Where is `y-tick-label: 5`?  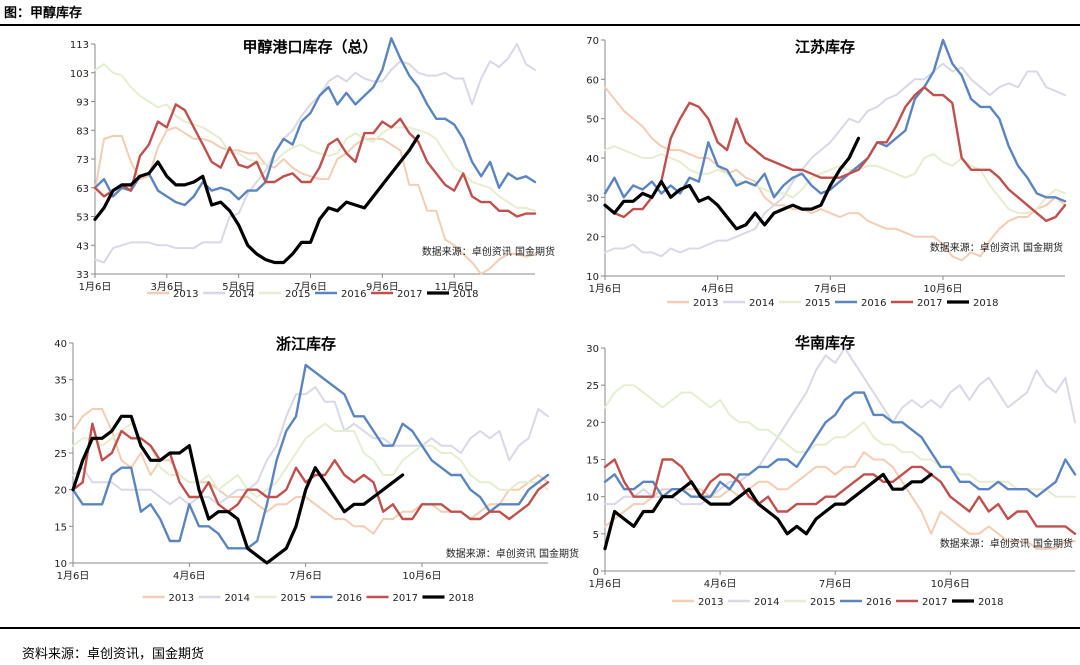
y-tick-label: 5 is located at coordinates (596, 535).